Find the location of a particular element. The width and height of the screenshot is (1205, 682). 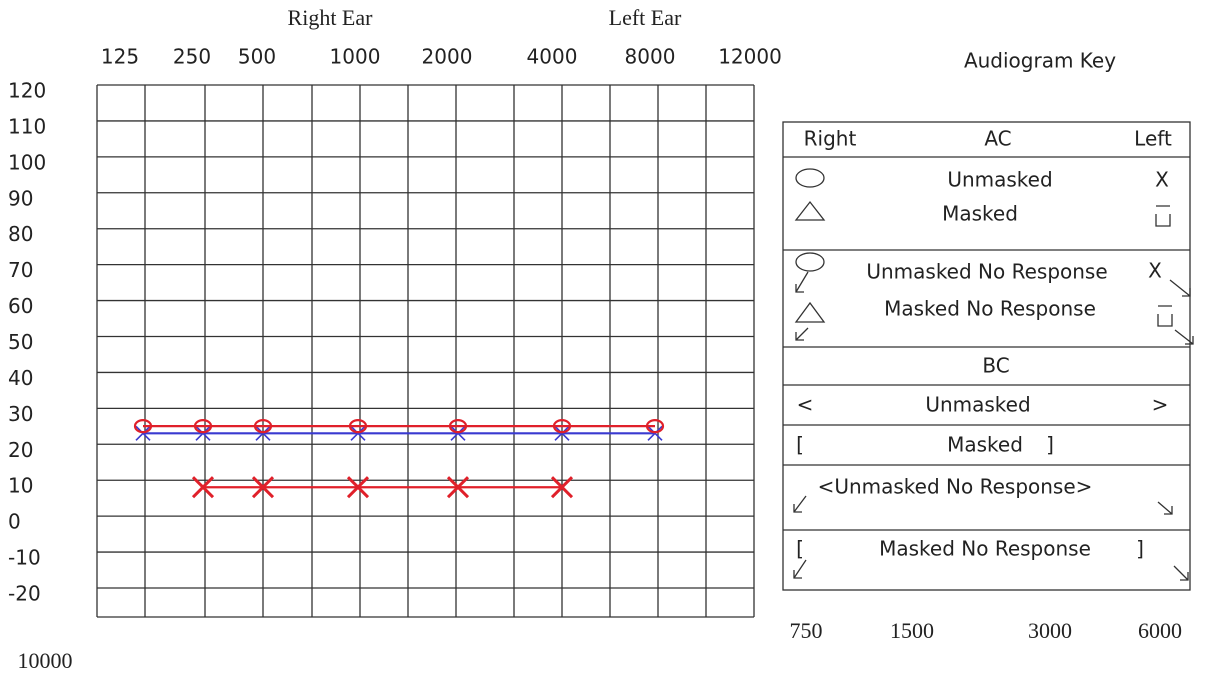

x-tick-label: 4000 is located at coordinates (552, 57).